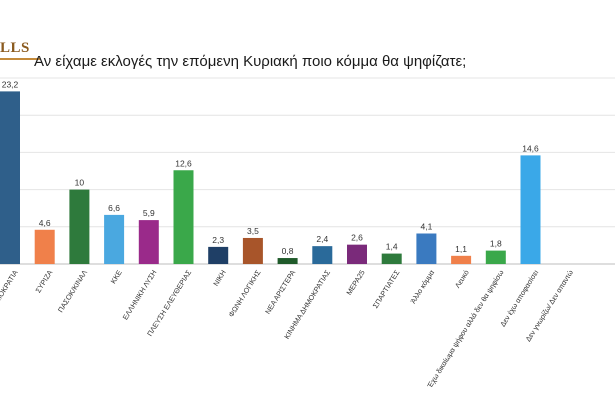 The image size is (615, 410). Describe the element at coordinates (219, 277) in the screenshot. I see `category-label: ΝΙΚΗ` at that location.